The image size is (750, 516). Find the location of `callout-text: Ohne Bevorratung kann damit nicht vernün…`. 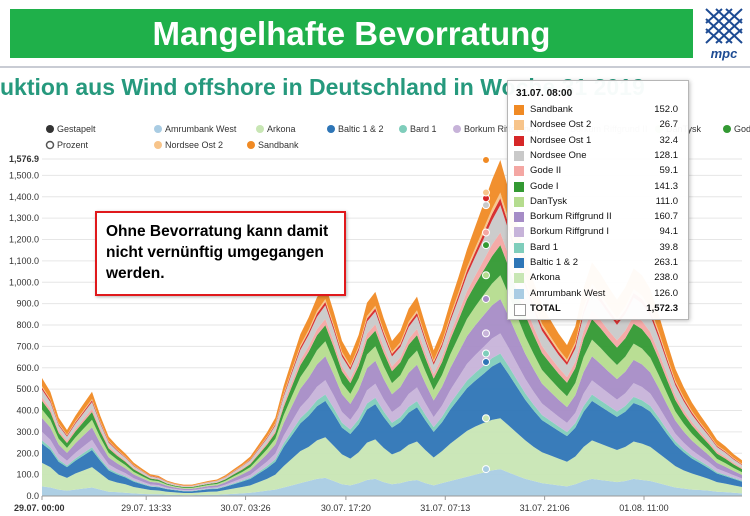

callout-text: Ohne Bevorratung kann damit nicht vernün… is located at coordinates (217, 252).